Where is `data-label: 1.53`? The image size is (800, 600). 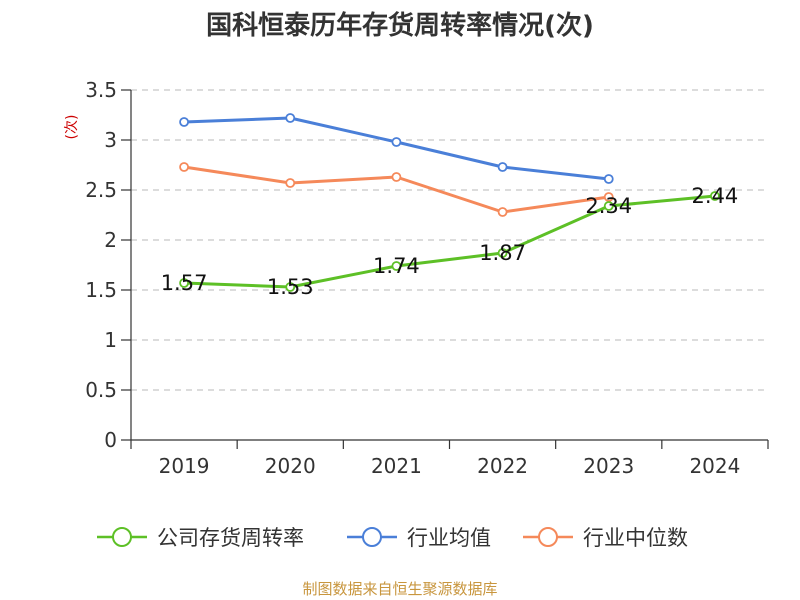
data-label: 1.53 is located at coordinates (290, 287).